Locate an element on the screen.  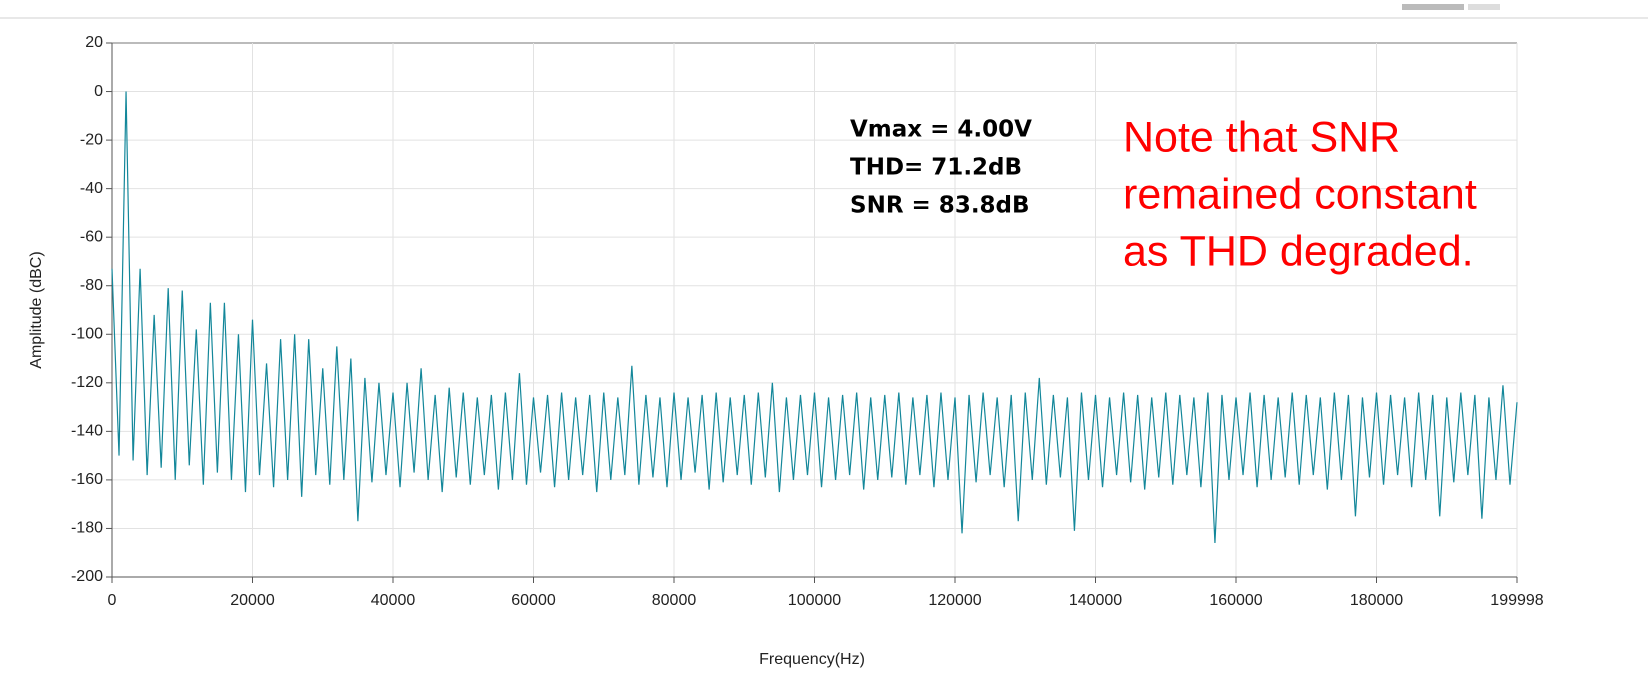
x-tick-label: 160000 is located at coordinates (1235, 600).